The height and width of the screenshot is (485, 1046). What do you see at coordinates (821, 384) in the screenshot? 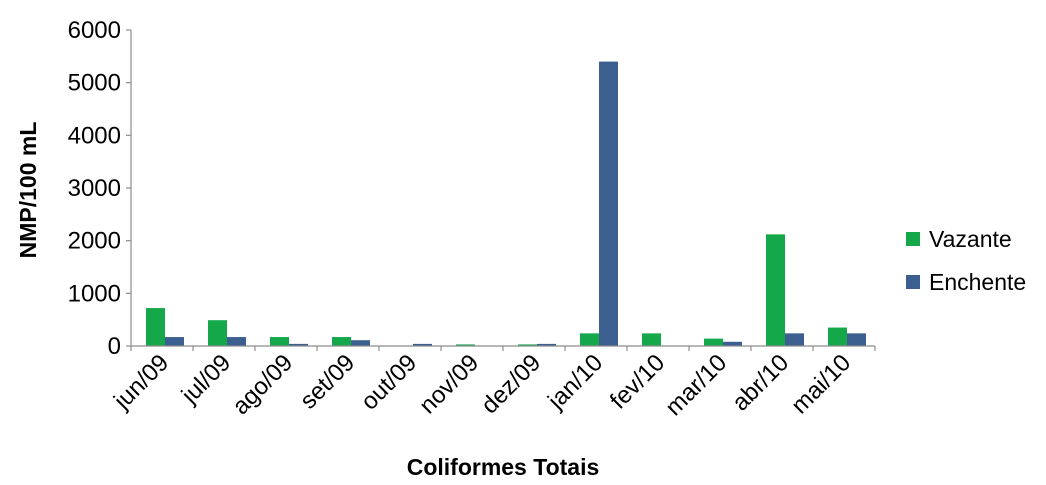
I see `x-tick-label: mai/10` at bounding box center [821, 384].